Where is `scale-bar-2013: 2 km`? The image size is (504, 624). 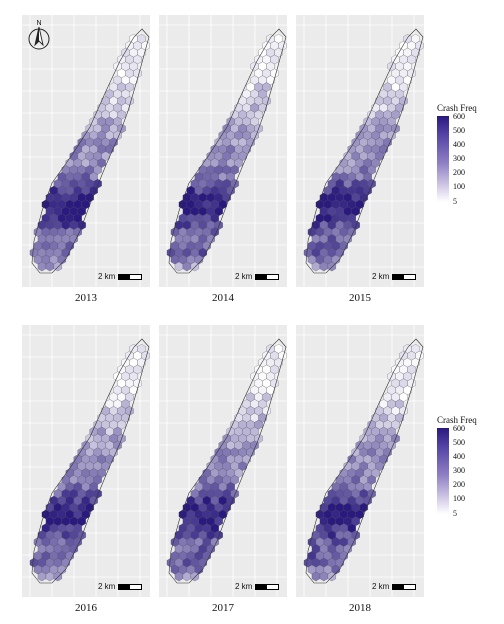 scale-bar-2013: 2 km is located at coordinates (120, 276).